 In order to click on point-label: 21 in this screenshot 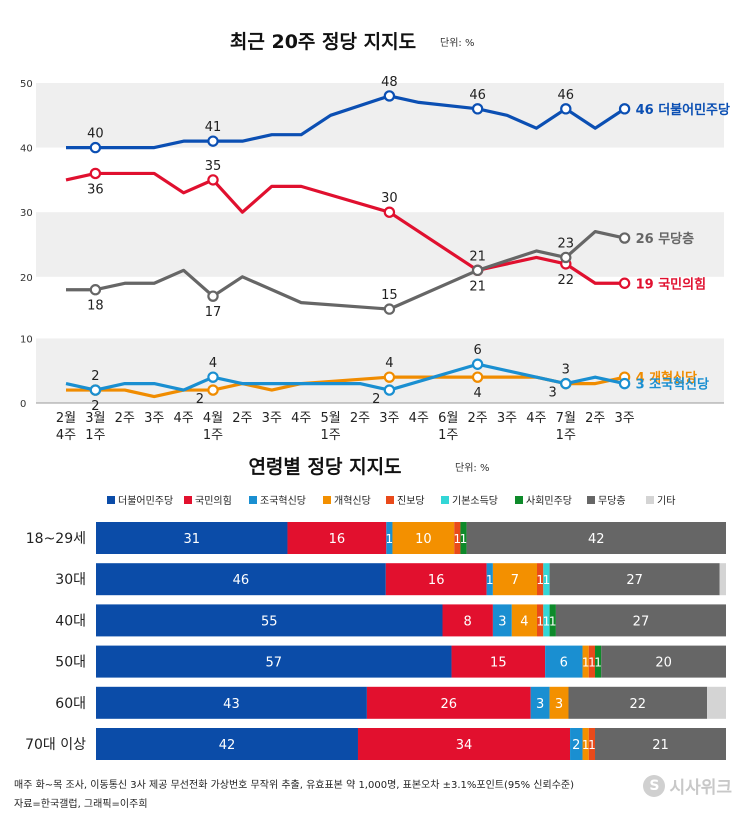, I will do `click(477, 286)`.